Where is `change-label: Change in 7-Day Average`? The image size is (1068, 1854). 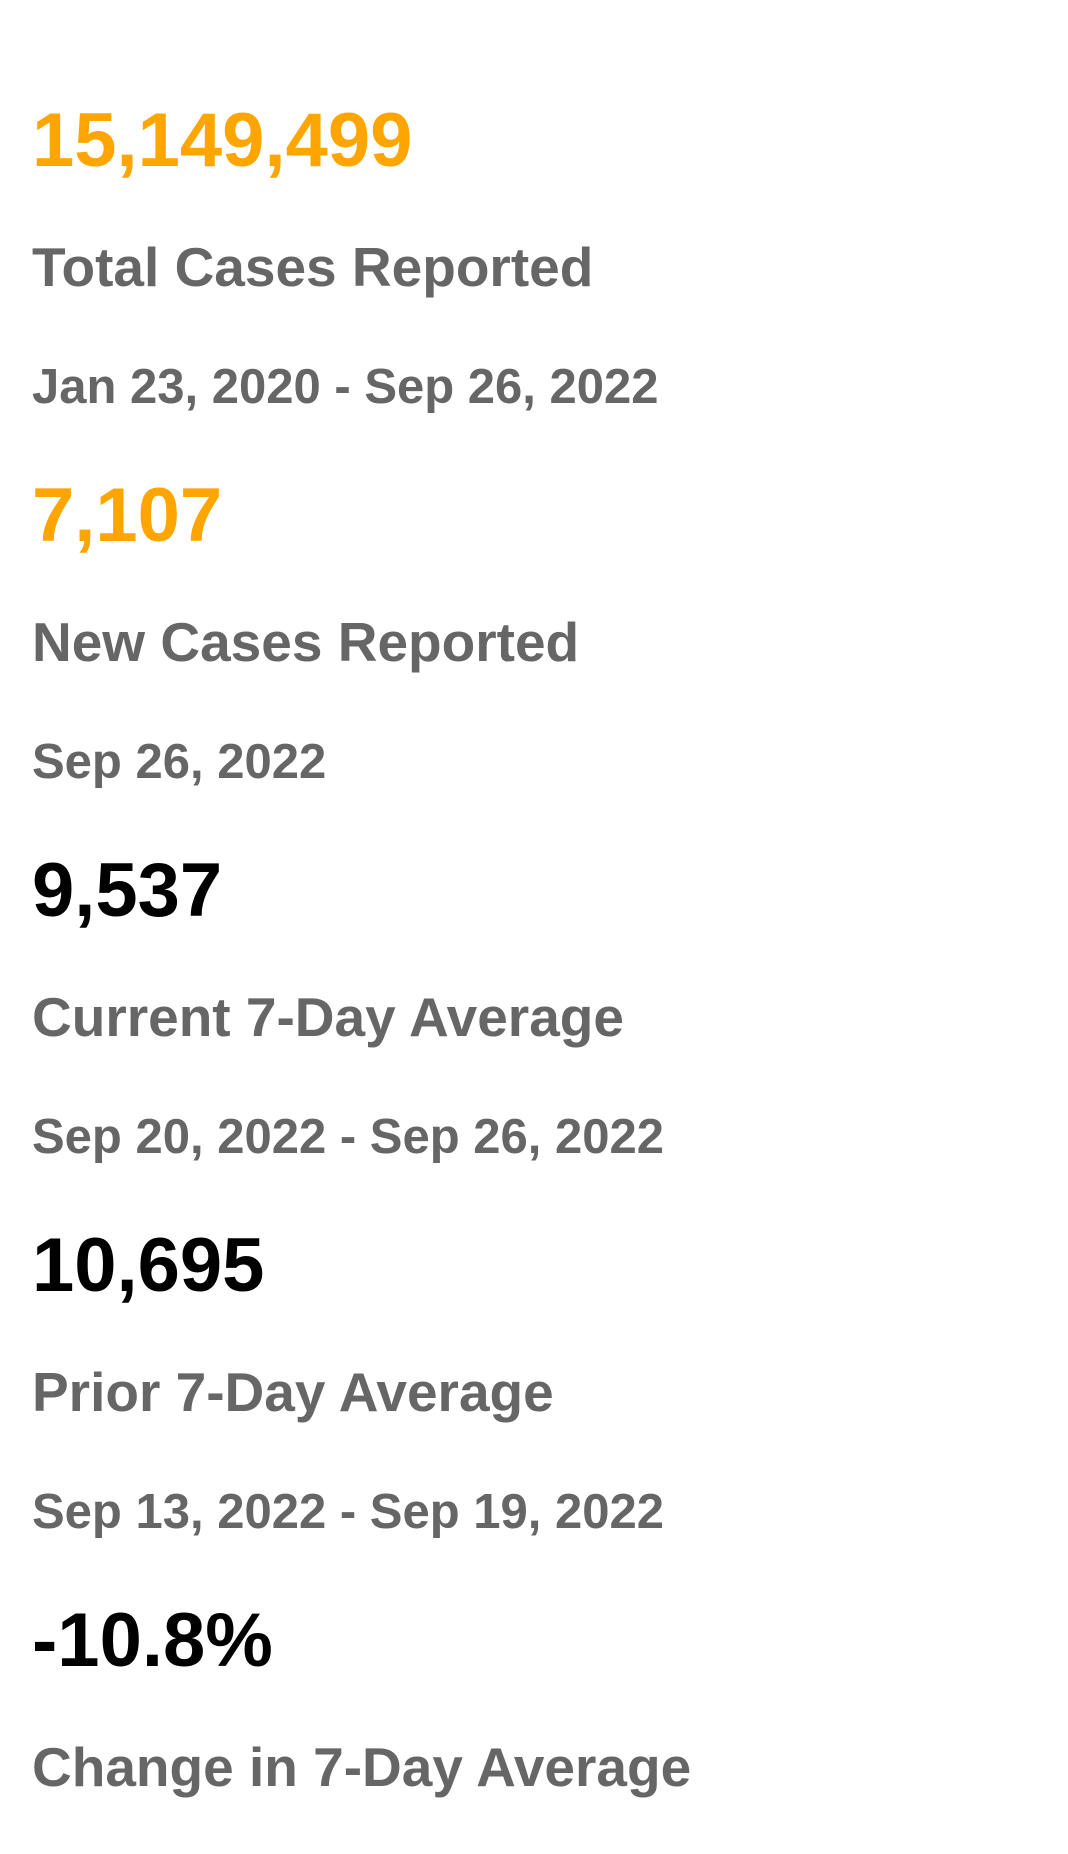 change-label: Change in 7-Day Average is located at coordinates (362, 1767).